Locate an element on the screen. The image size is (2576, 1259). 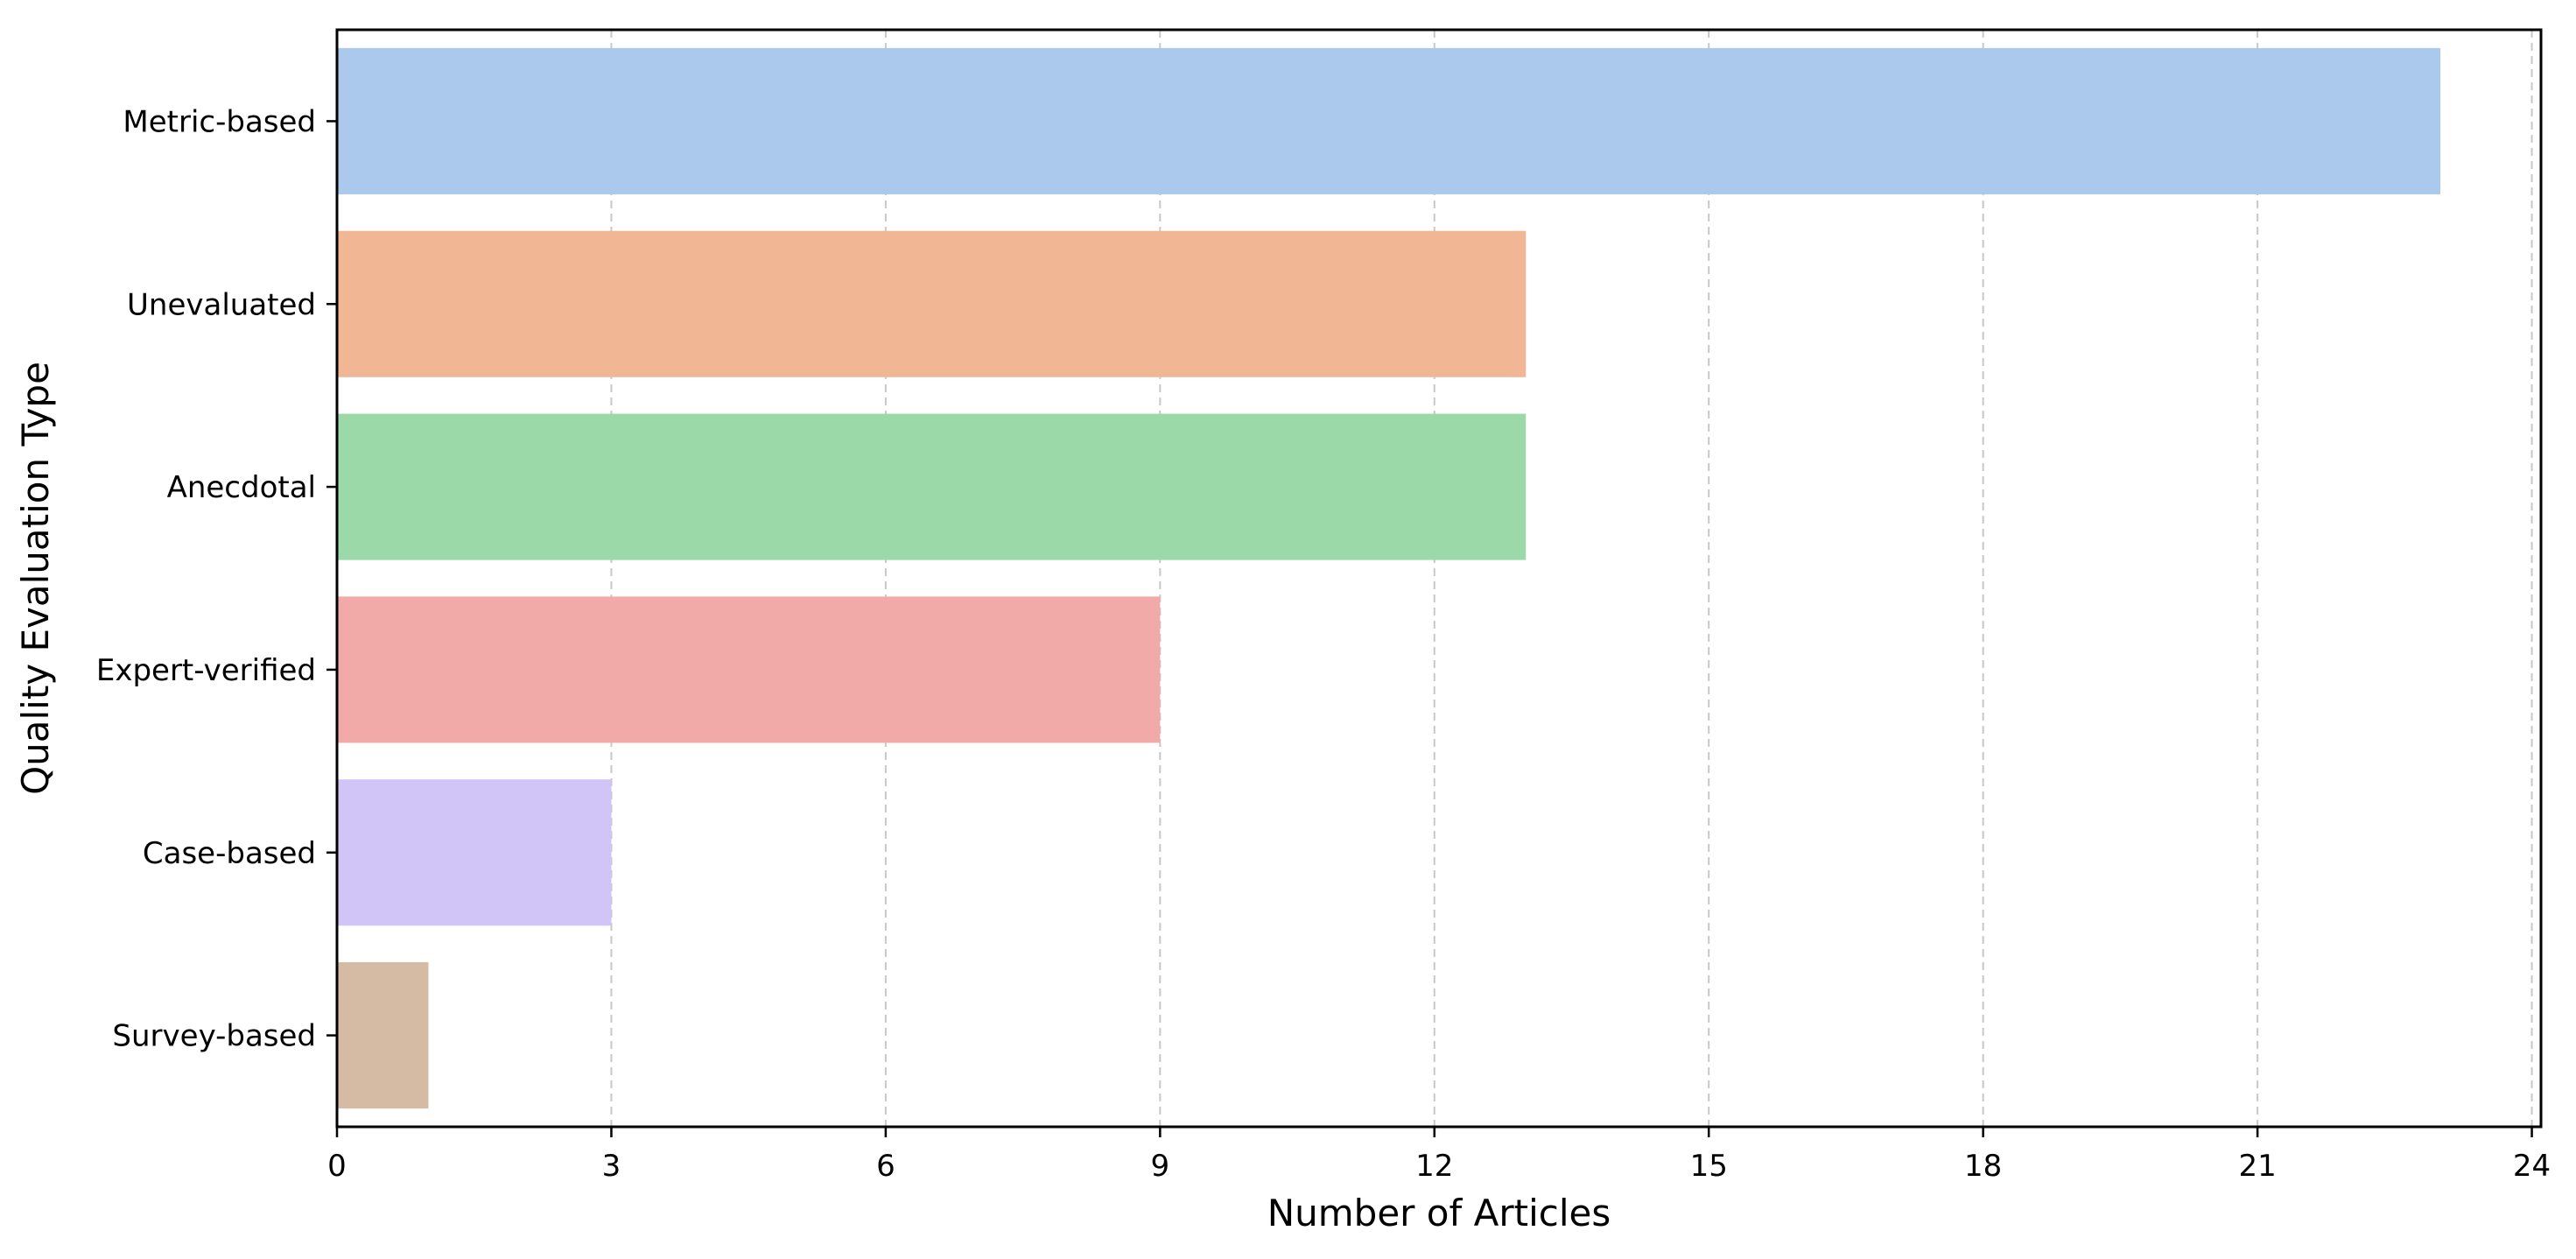
bar-unevaluated is located at coordinates (932, 303).